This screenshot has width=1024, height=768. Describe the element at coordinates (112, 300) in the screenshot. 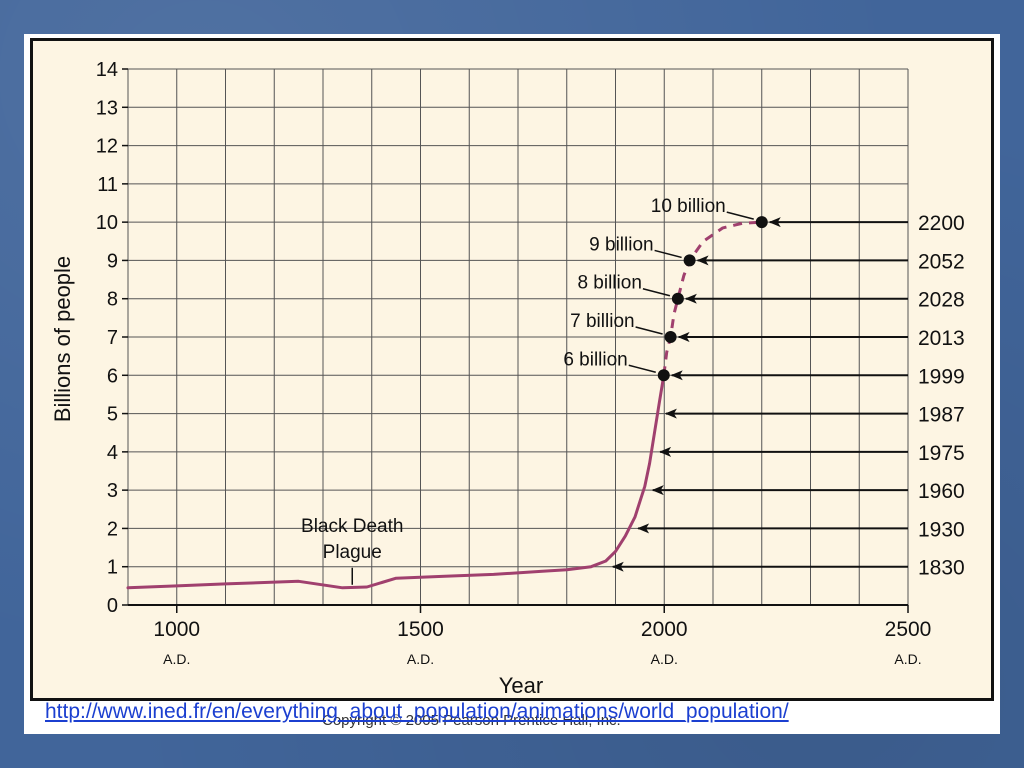

I see `y-tick-label: 8` at that location.